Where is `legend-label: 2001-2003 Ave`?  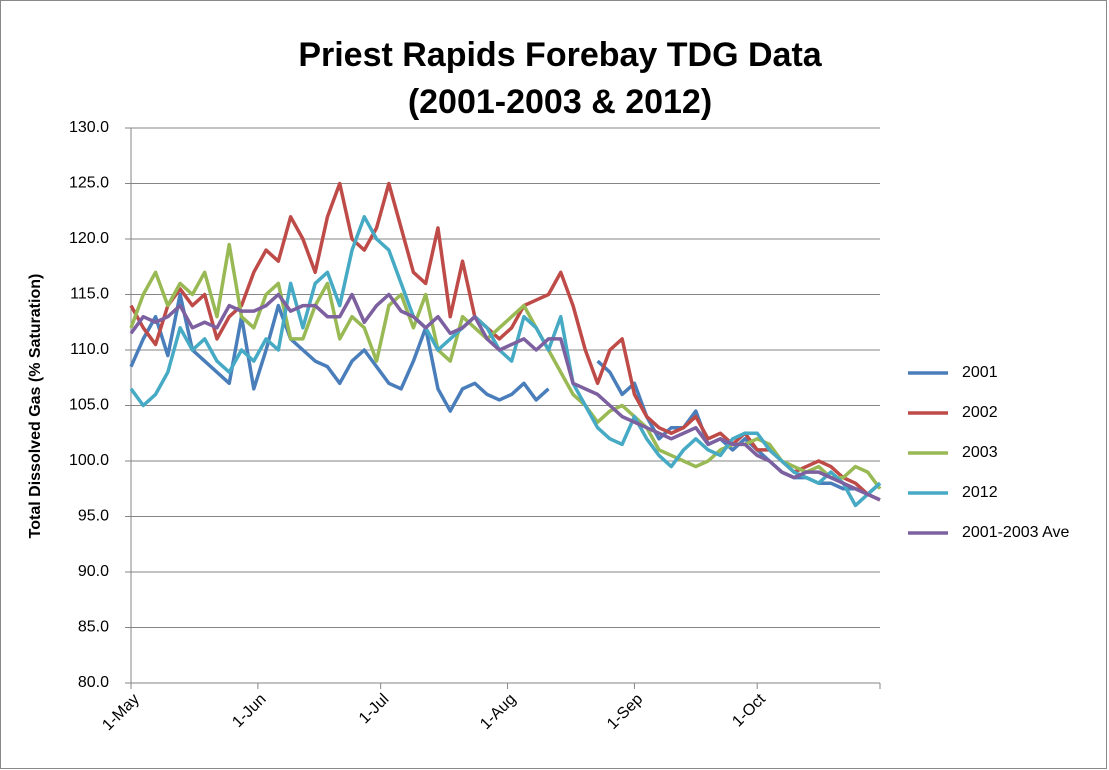
legend-label: 2001-2003 Ave is located at coordinates (1015, 532).